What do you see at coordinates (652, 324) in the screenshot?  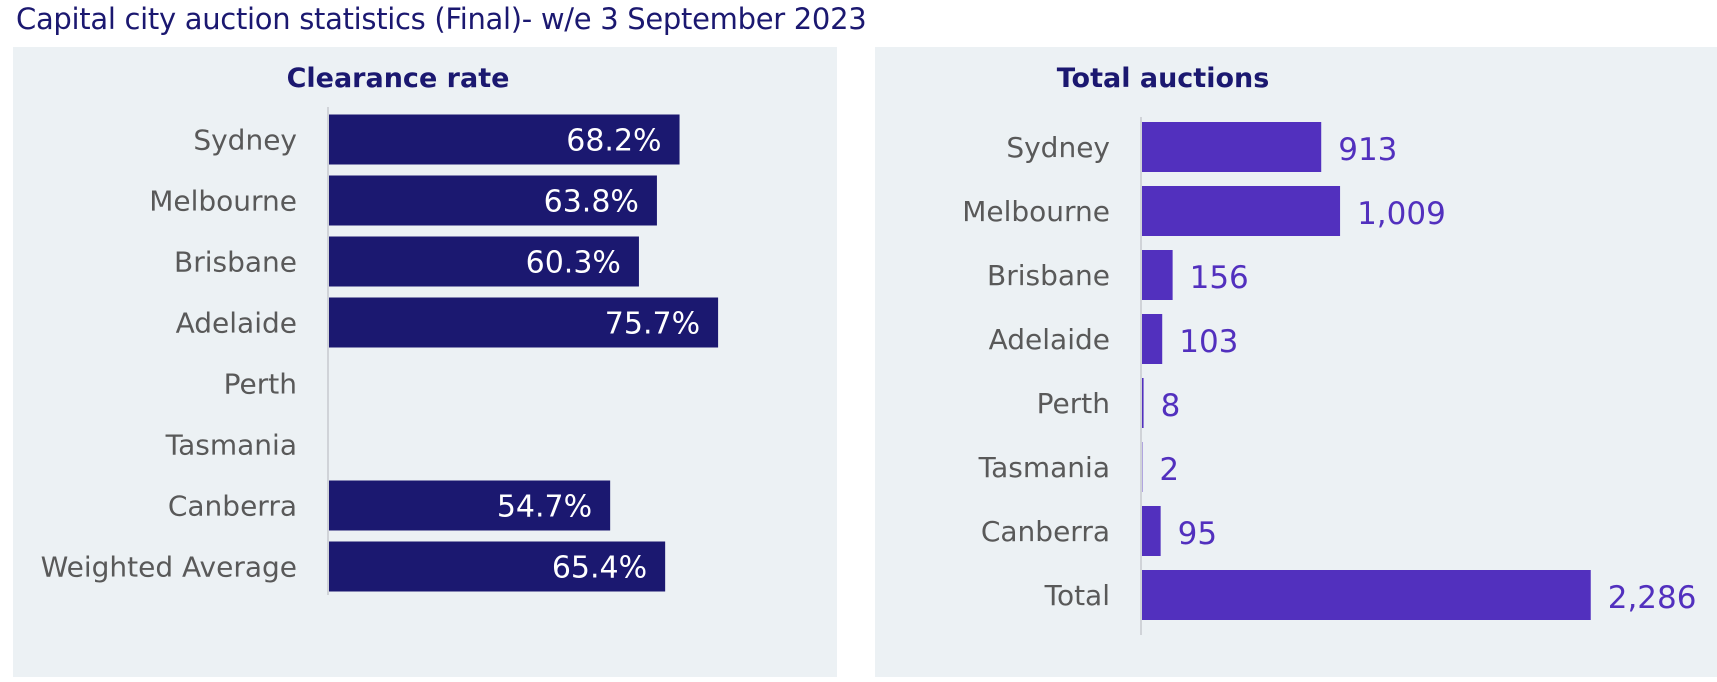 I see `data-label-adelaide: 75.7%` at bounding box center [652, 324].